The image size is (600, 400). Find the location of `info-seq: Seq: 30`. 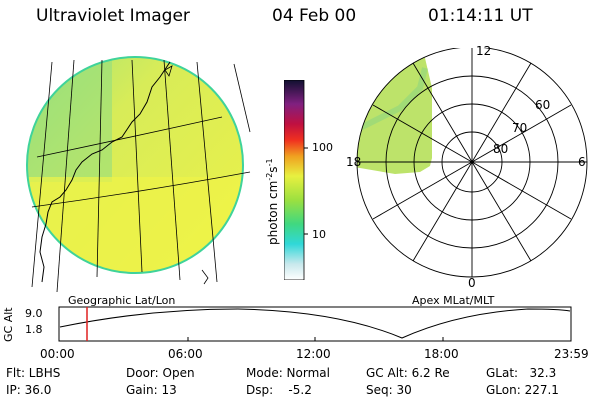

info-seq: Seq: 30 is located at coordinates (389, 390).